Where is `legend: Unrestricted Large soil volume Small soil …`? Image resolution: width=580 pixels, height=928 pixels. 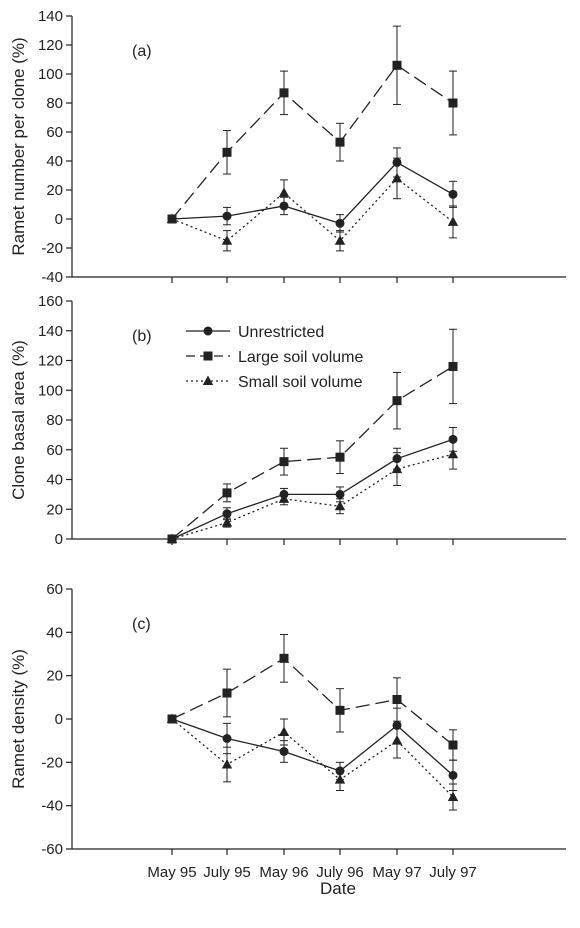
legend: Unrestricted Large soil volume Small soil … is located at coordinates (275, 357).